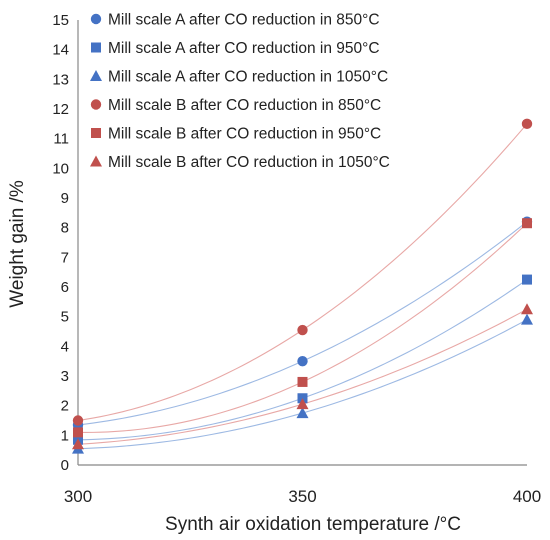  I want to click on y-tick-label: 11, so click(61, 139).